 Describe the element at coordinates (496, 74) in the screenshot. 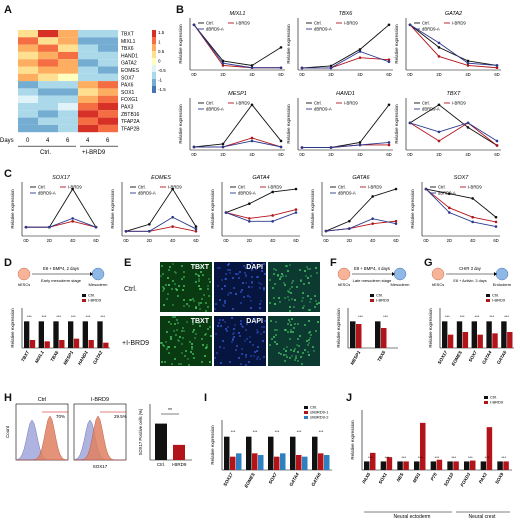

I see `x-tick-label: 6D` at that location.